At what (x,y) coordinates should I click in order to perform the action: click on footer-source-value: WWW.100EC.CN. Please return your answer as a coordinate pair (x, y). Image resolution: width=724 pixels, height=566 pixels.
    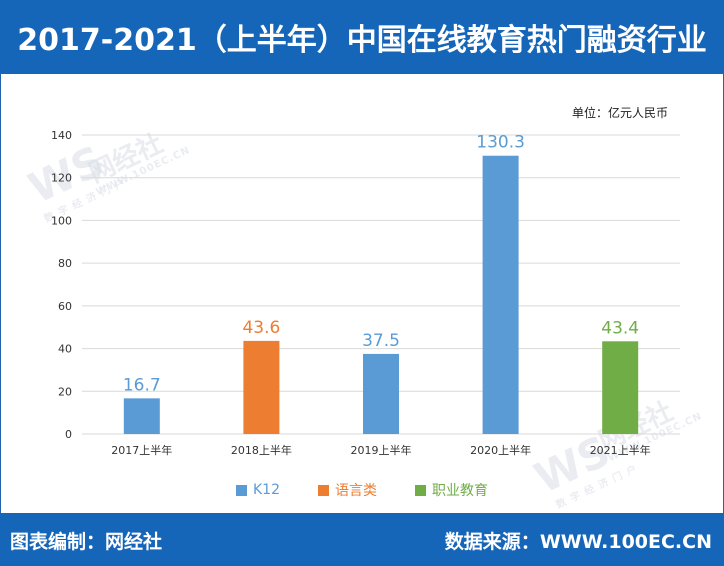
    Looking at the image, I should click on (625, 542).